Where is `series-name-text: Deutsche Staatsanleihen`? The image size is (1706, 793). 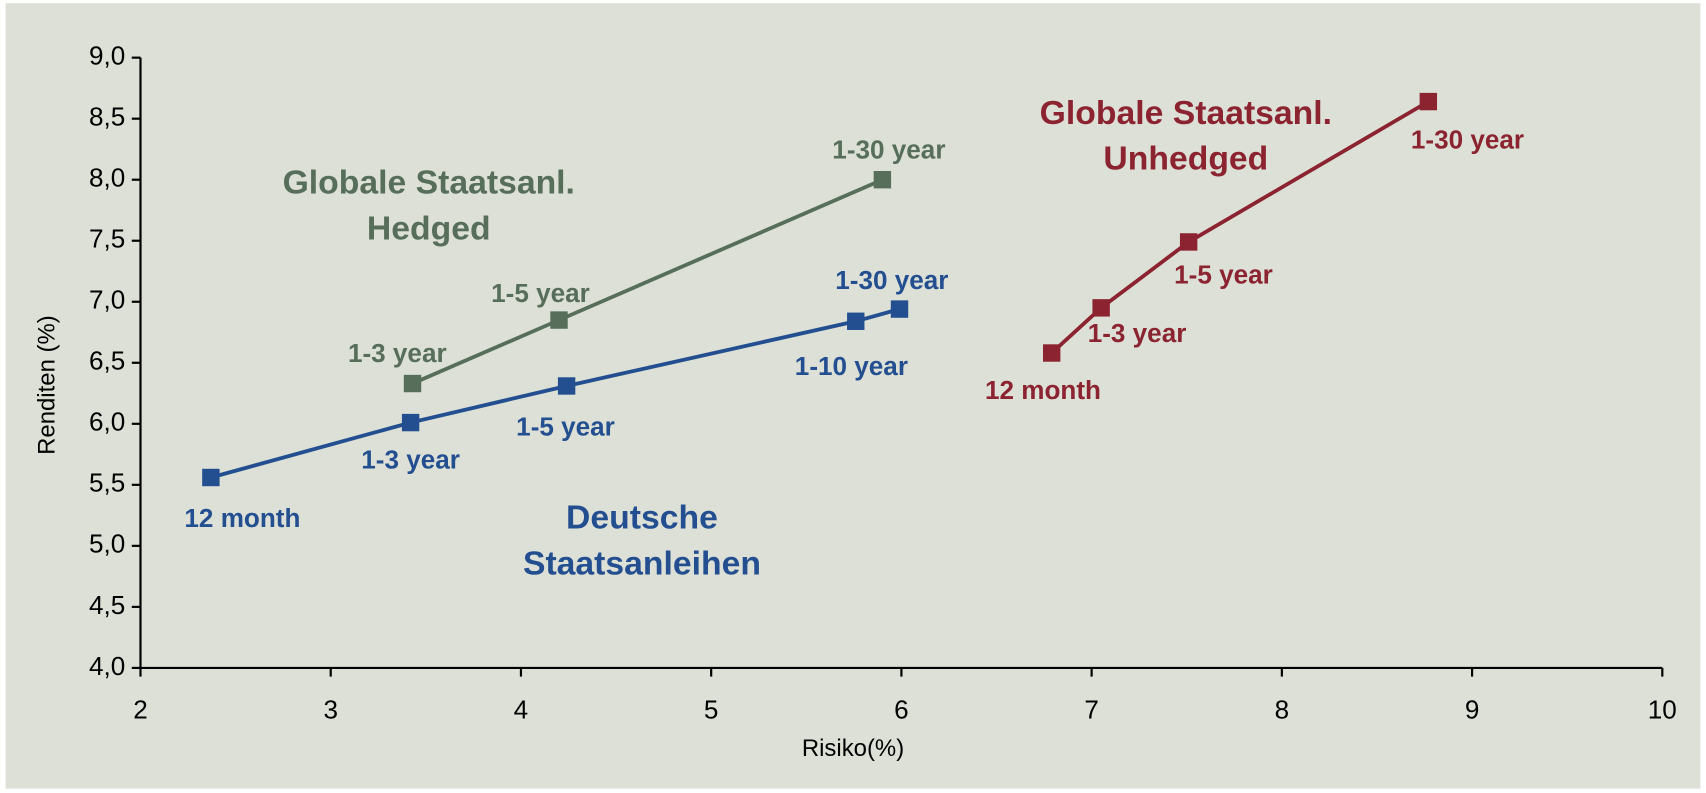
series-name-text: Deutsche Staatsanleihen is located at coordinates (641, 540).